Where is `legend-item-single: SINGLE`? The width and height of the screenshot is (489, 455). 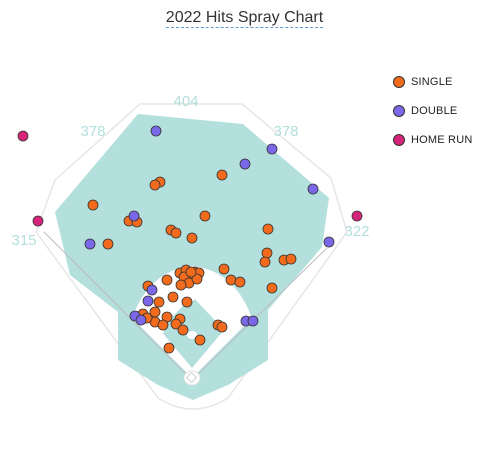
legend-item-single: SINGLE is located at coordinates (433, 81).